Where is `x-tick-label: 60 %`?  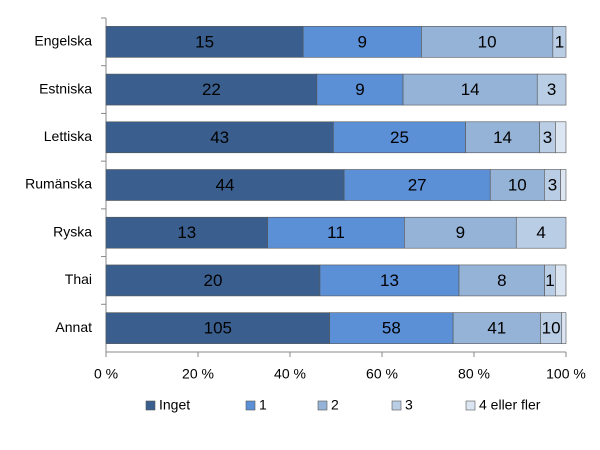
x-tick-label: 60 % is located at coordinates (382, 374).